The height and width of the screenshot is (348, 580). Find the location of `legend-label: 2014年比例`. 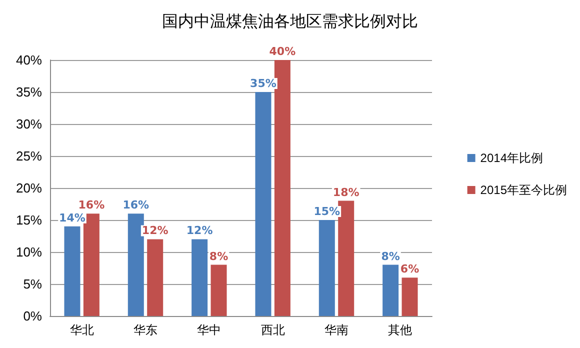

legend-label: 2014年比例 is located at coordinates (512, 158).